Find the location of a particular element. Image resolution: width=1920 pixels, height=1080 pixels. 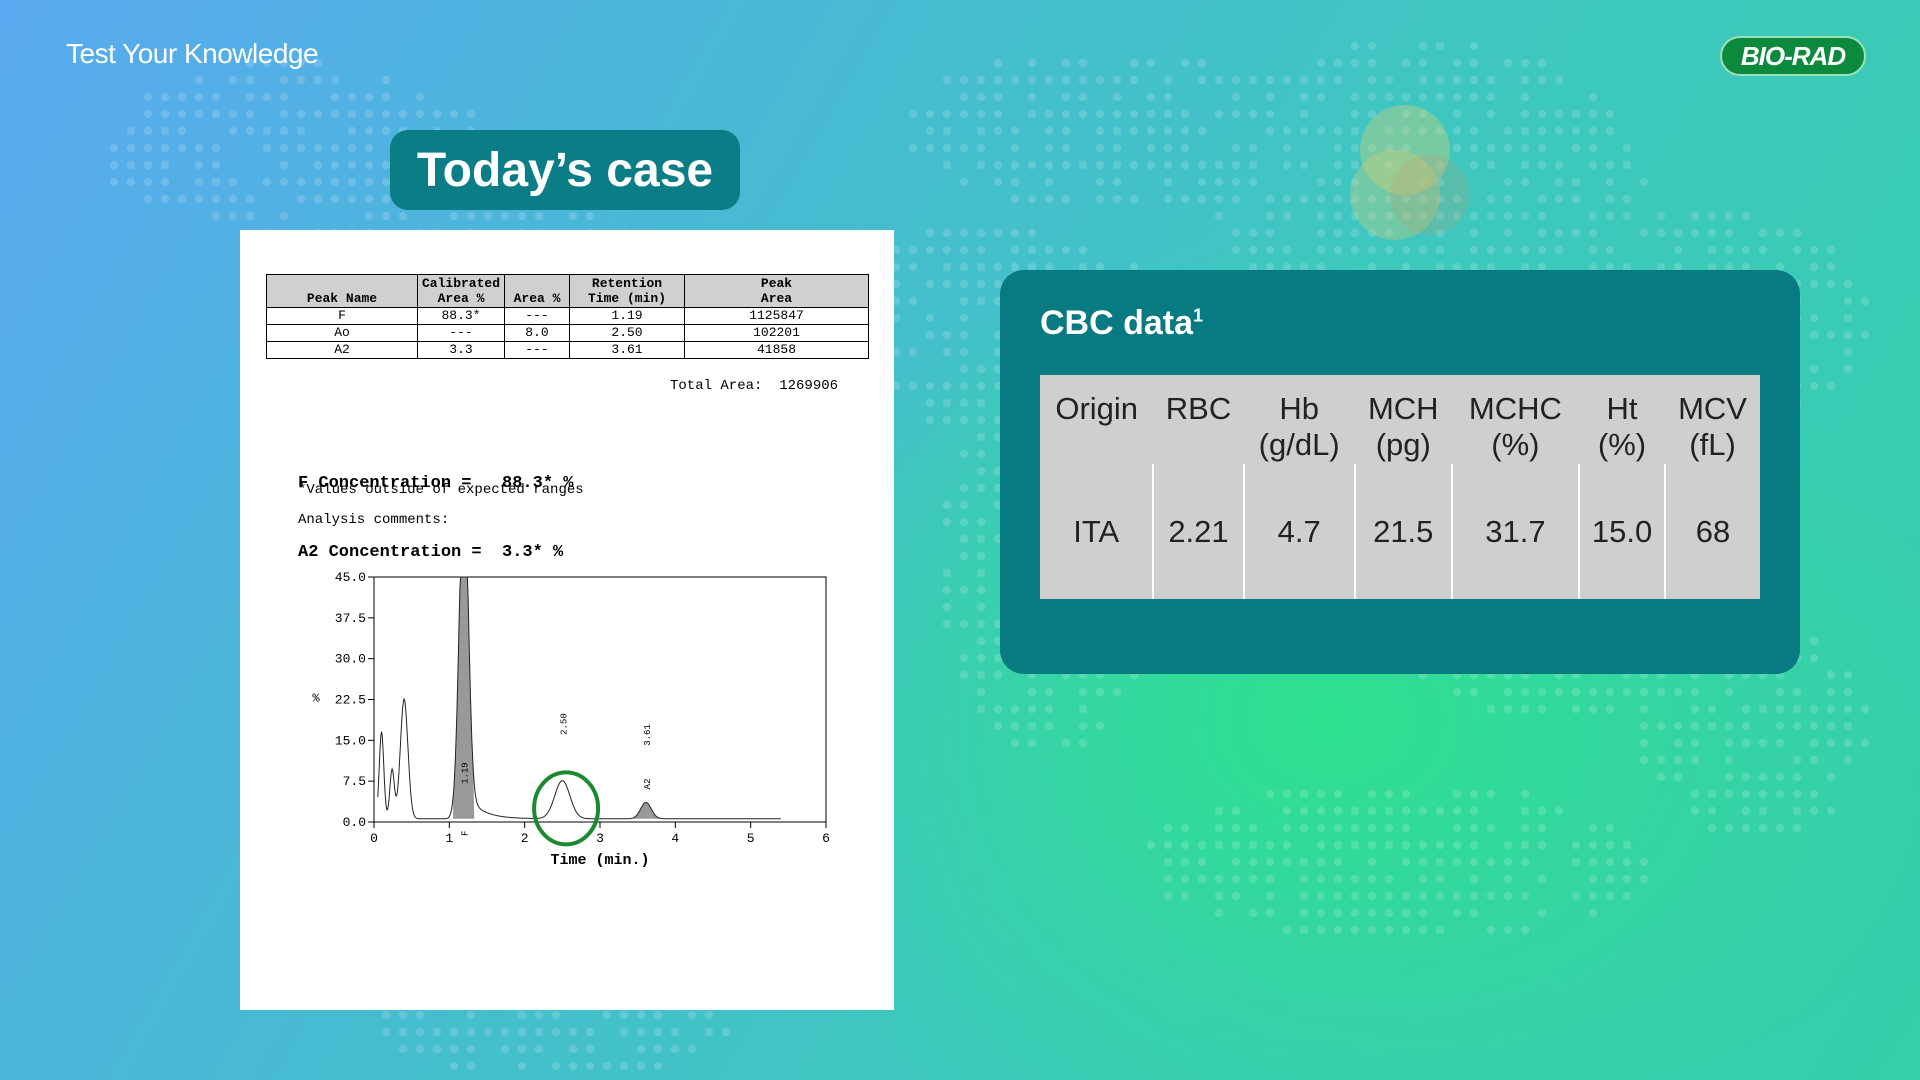

peak-time-label: 2.50 is located at coordinates (564, 724).